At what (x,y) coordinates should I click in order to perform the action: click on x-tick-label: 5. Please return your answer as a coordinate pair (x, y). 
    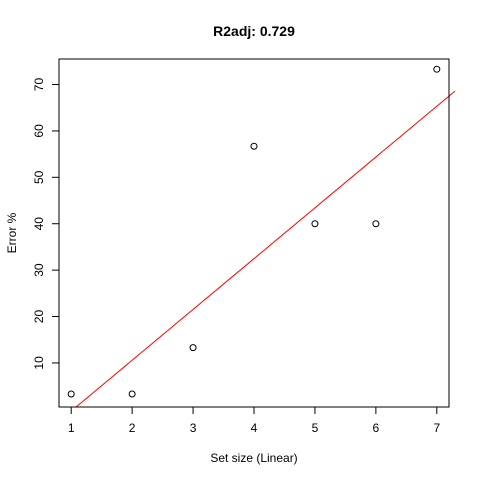
    Looking at the image, I should click on (315, 428).